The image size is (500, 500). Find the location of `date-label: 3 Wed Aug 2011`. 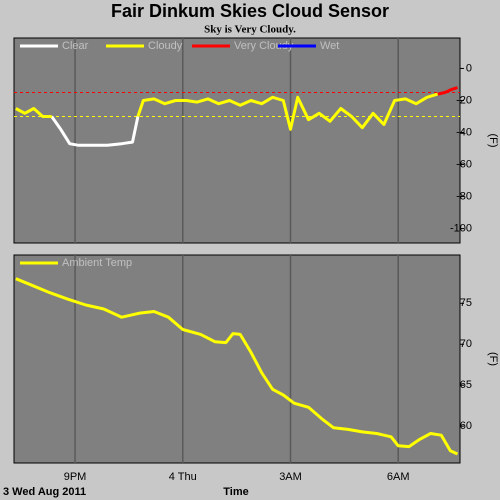

date-label: 3 Wed Aug 2011 is located at coordinates (44, 492).